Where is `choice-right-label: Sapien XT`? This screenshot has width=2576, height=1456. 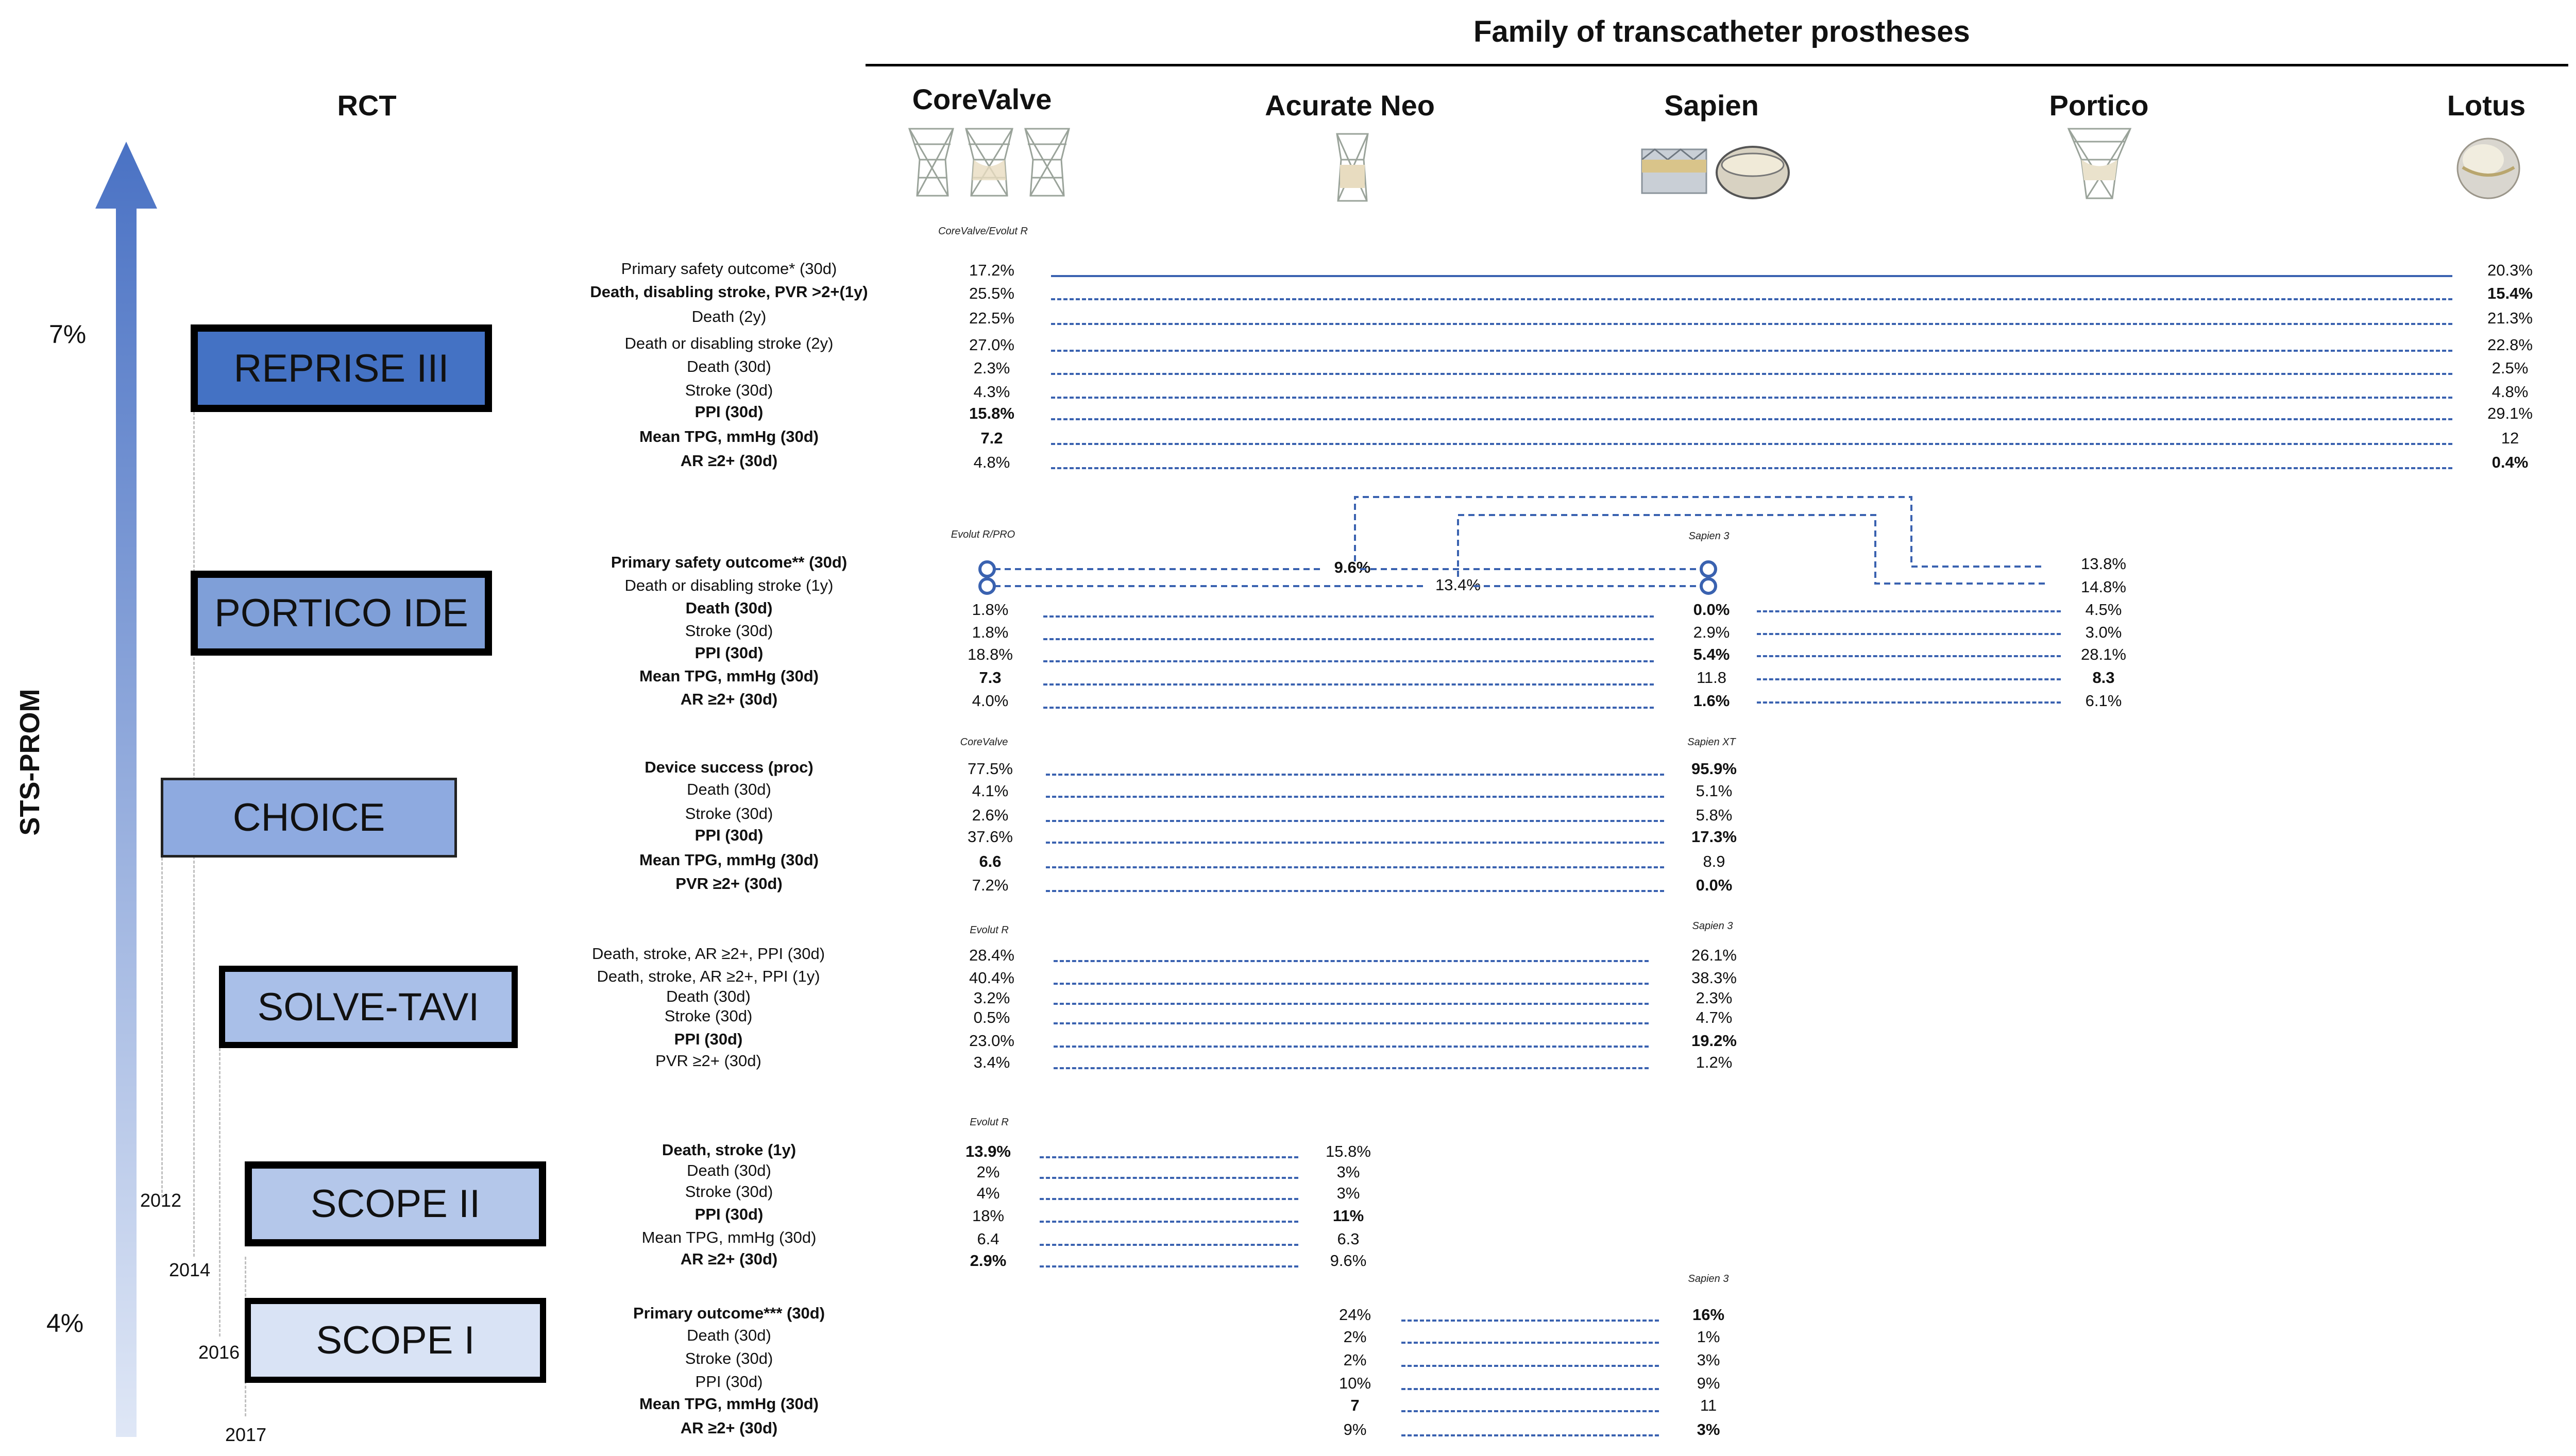 choice-right-label: Sapien XT is located at coordinates (1711, 742).